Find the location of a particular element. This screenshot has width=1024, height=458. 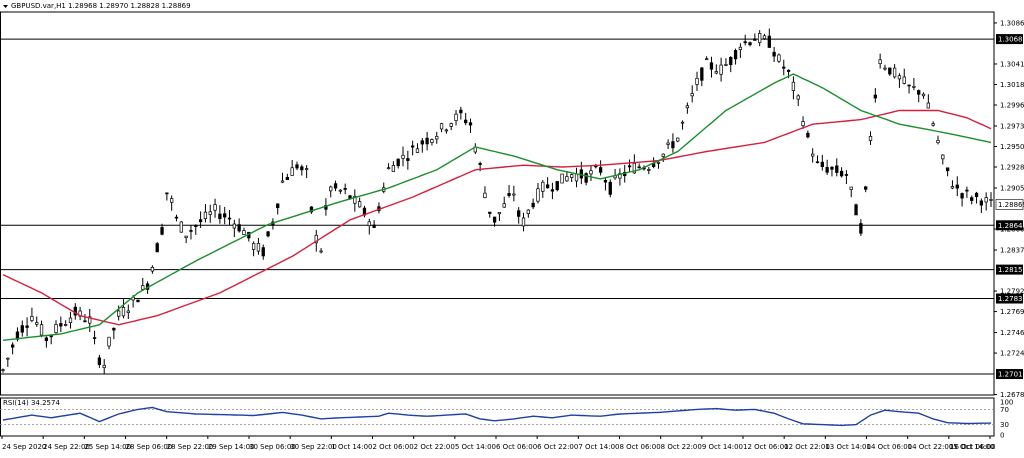

y-tick-label: 1.26785 is located at coordinates (1012, 395).